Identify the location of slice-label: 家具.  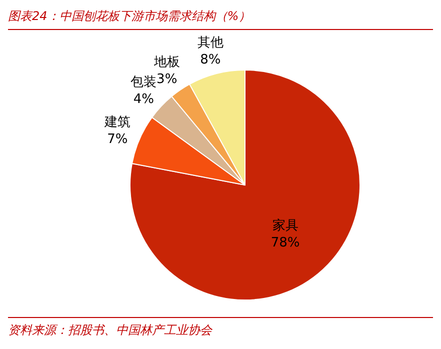
(285, 226).